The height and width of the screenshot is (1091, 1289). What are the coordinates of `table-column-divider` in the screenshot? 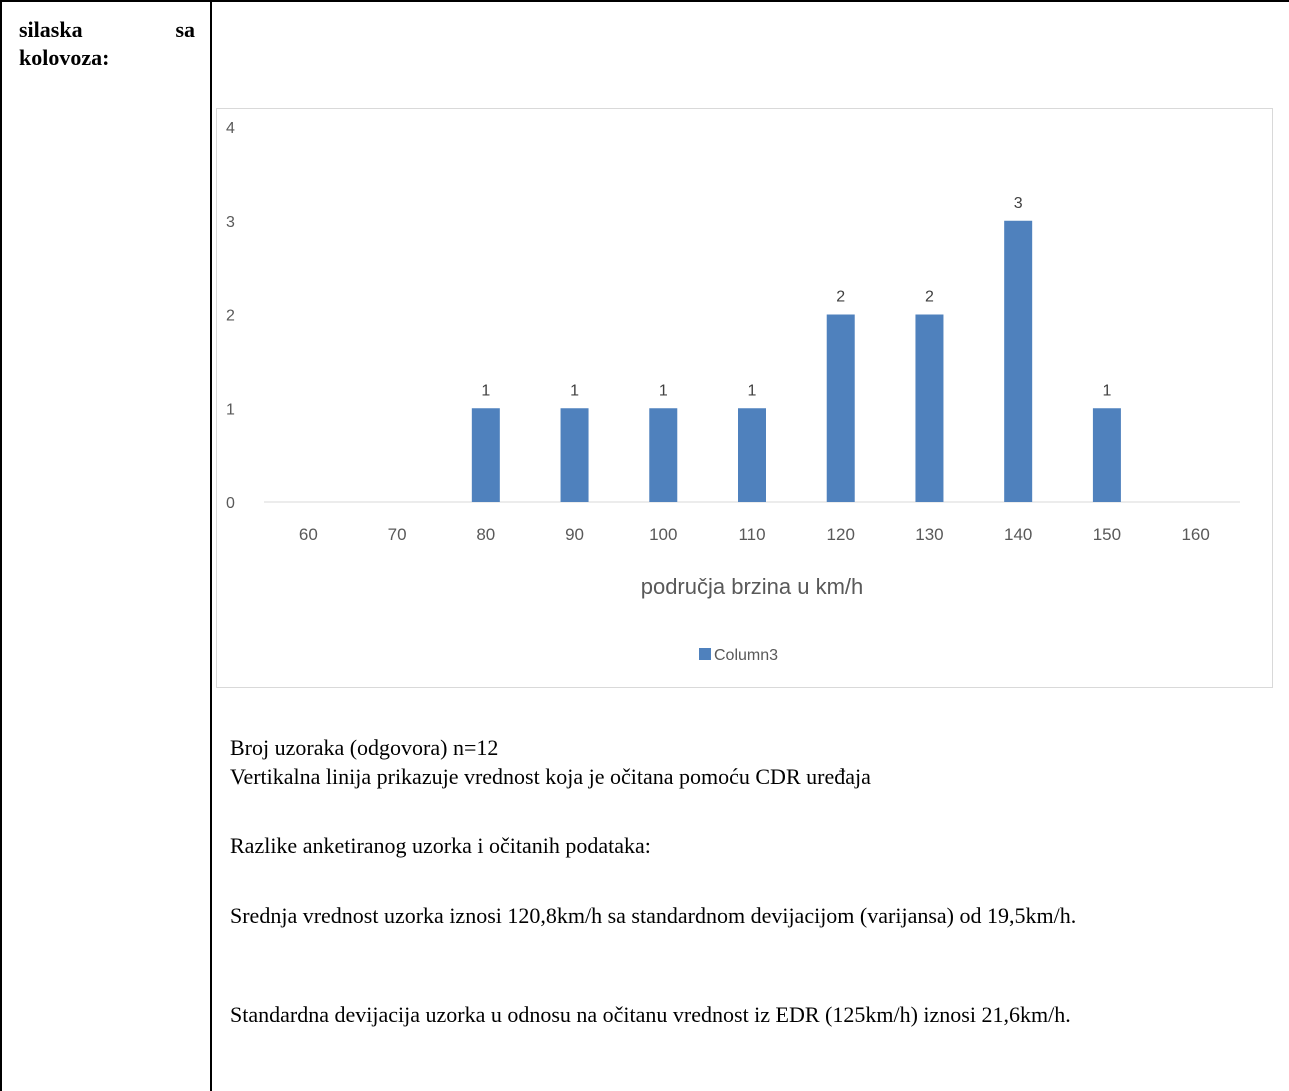 It's located at (211, 545).